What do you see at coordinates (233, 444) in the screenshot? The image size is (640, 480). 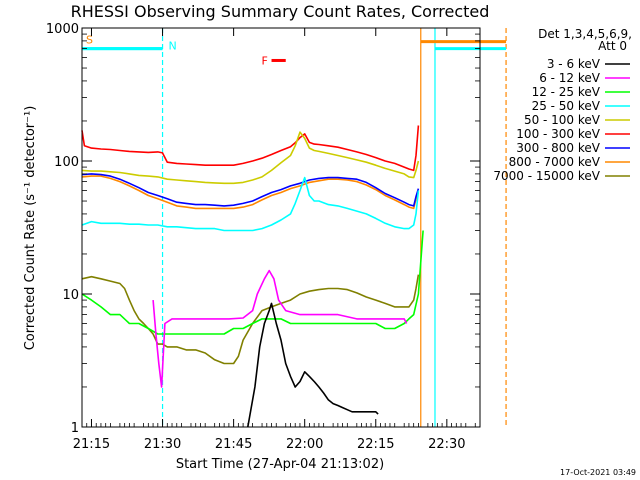 I see `x-tick-label: 21:45` at bounding box center [233, 444].